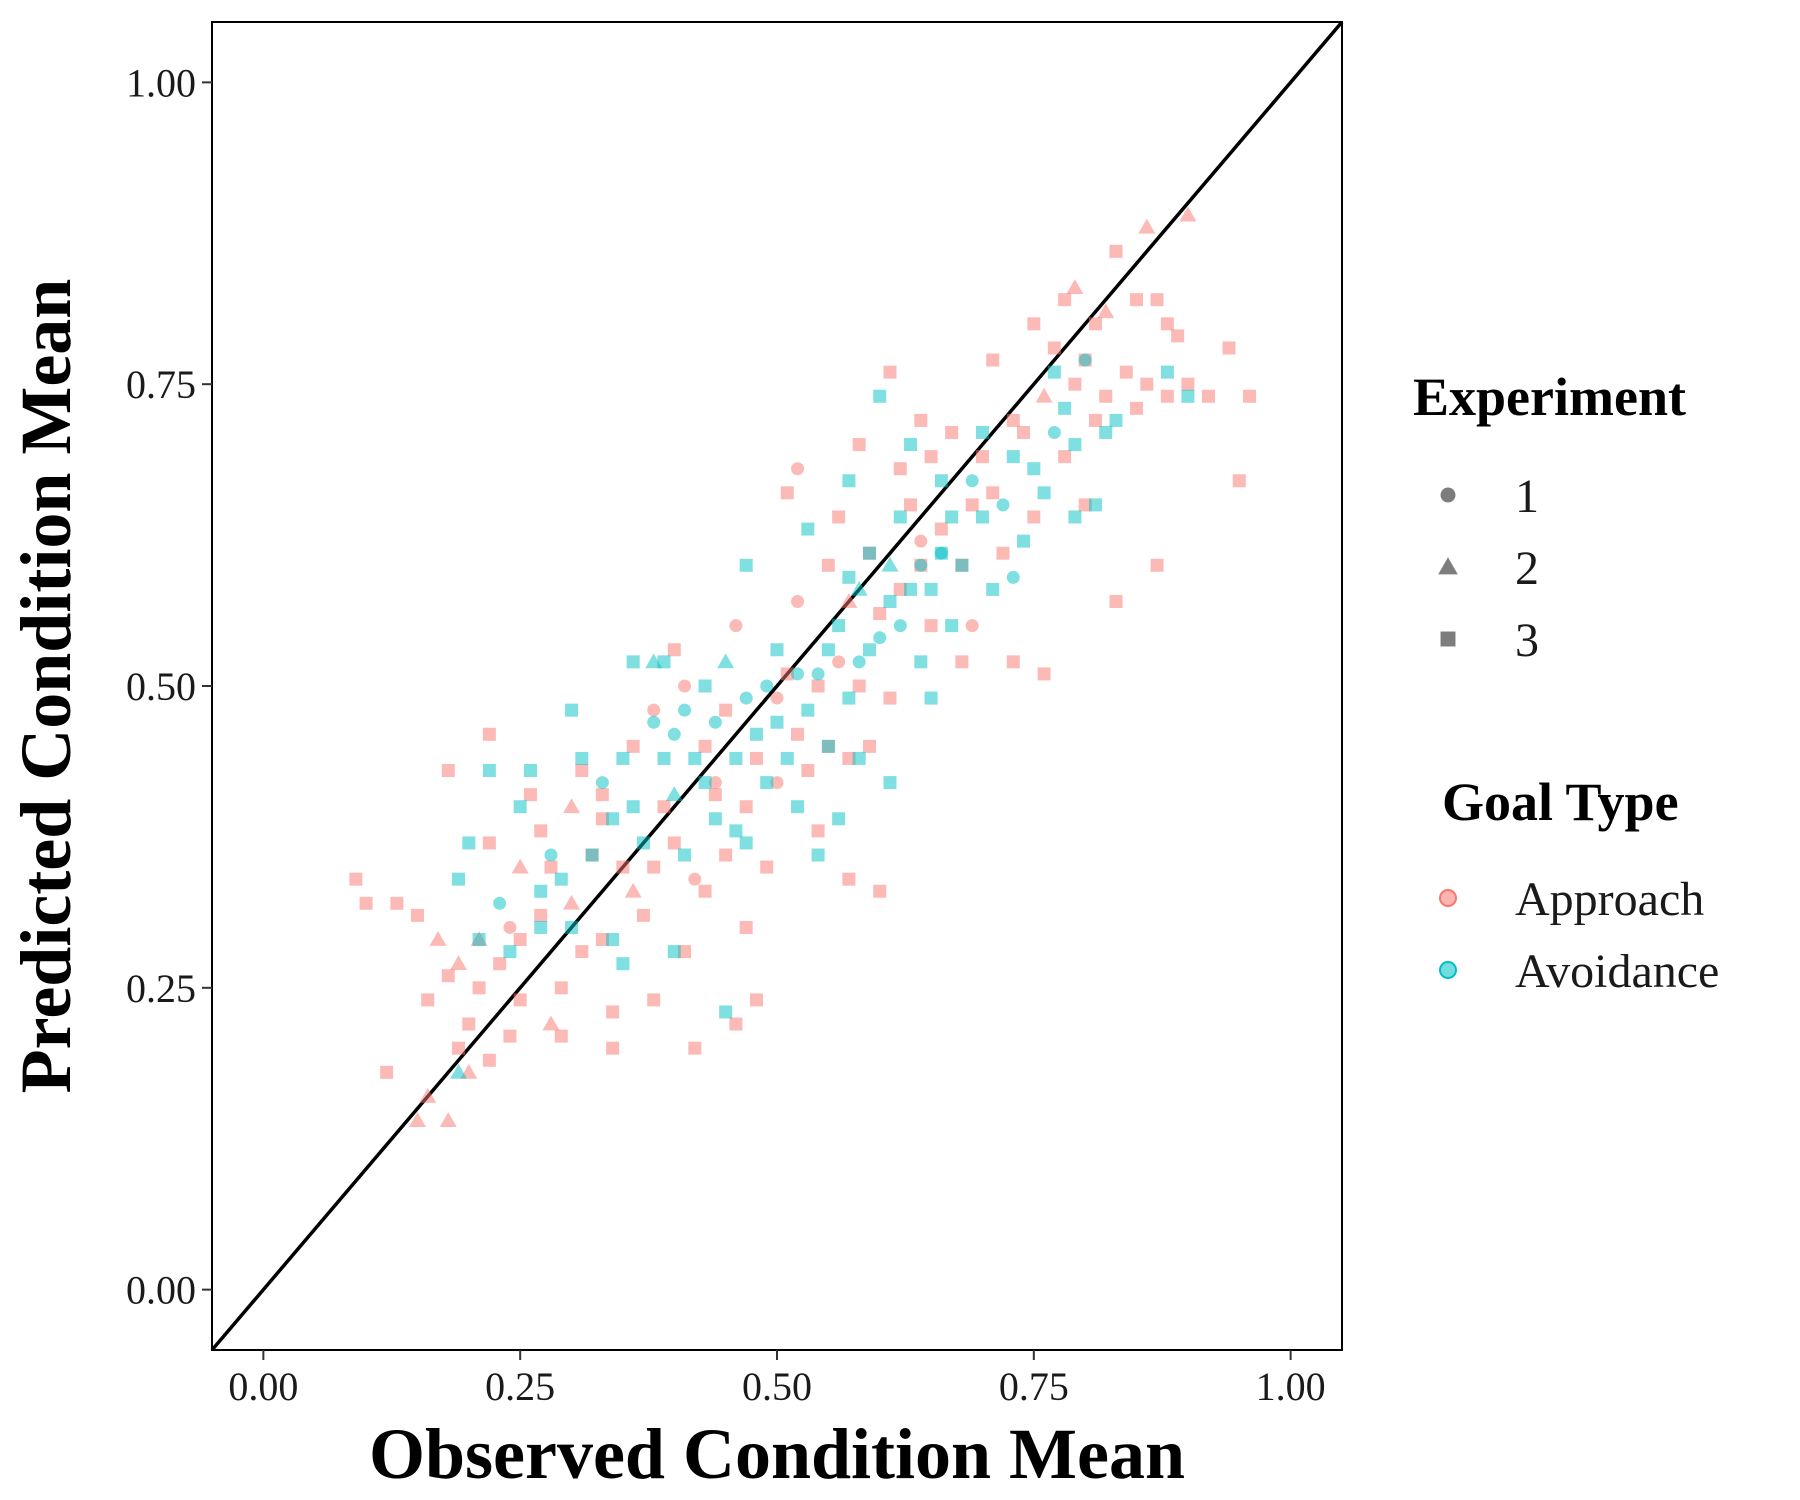 This screenshot has height=1500, width=1800. Describe the element at coordinates (1579, 971) in the screenshot. I see `legend-item-avoidance: Avoidance` at that location.